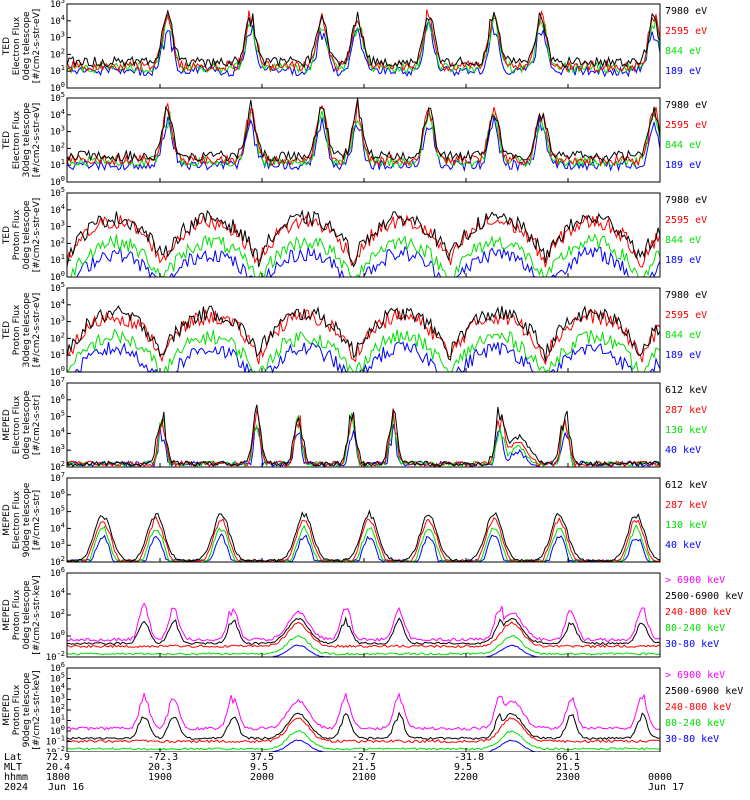 This screenshot has width=750, height=800. Describe the element at coordinates (163, 757) in the screenshot. I see `axis-lat-label: -72.3` at that location.